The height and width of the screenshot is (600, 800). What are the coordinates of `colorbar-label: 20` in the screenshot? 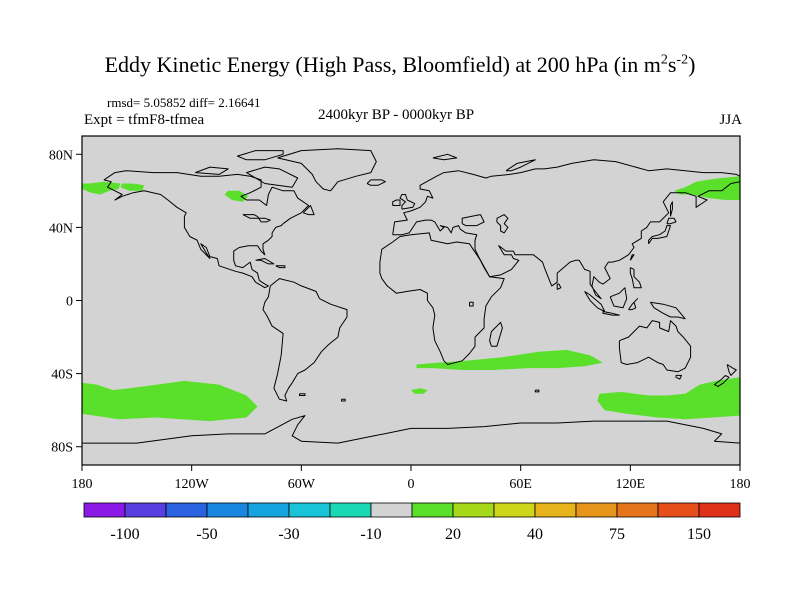 It's located at (453, 534).